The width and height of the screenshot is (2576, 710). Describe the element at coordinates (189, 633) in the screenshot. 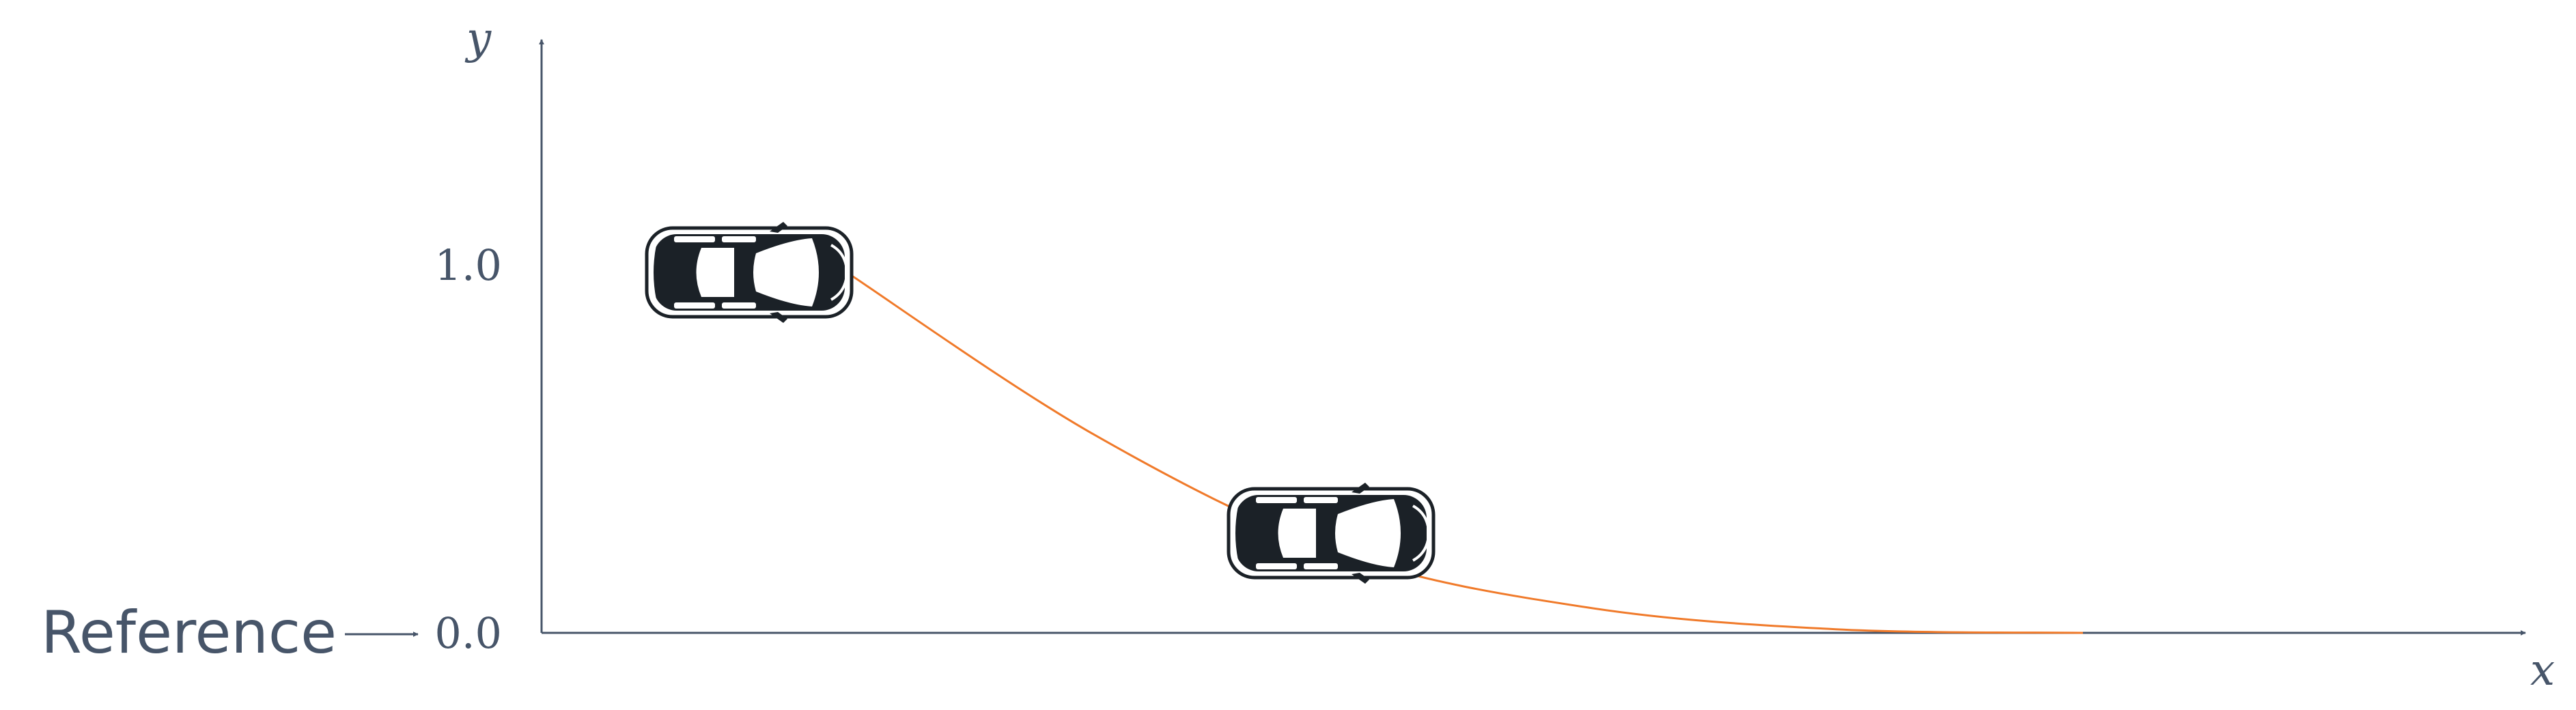

I see `reference-label: Reference` at that location.